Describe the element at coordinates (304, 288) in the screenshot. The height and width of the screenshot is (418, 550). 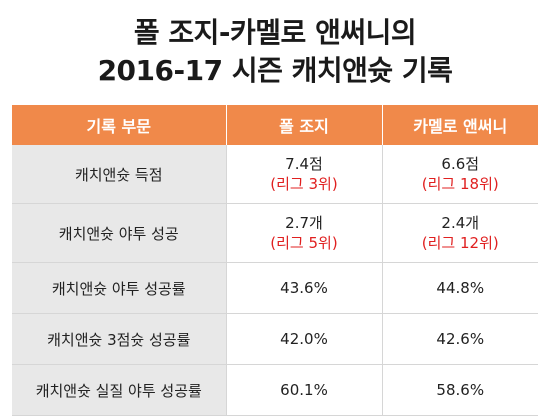
I see `cell-george: 43.6%` at that location.